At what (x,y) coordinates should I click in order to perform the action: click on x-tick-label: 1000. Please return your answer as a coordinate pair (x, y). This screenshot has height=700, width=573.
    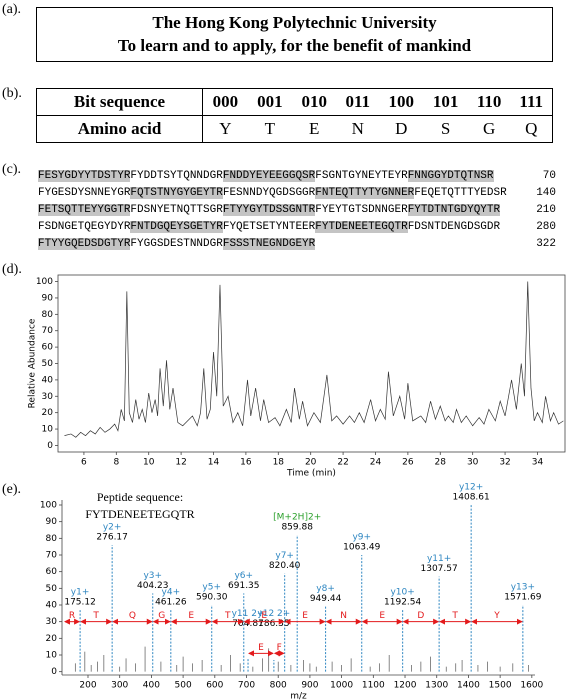
    Looking at the image, I should click on (341, 686).